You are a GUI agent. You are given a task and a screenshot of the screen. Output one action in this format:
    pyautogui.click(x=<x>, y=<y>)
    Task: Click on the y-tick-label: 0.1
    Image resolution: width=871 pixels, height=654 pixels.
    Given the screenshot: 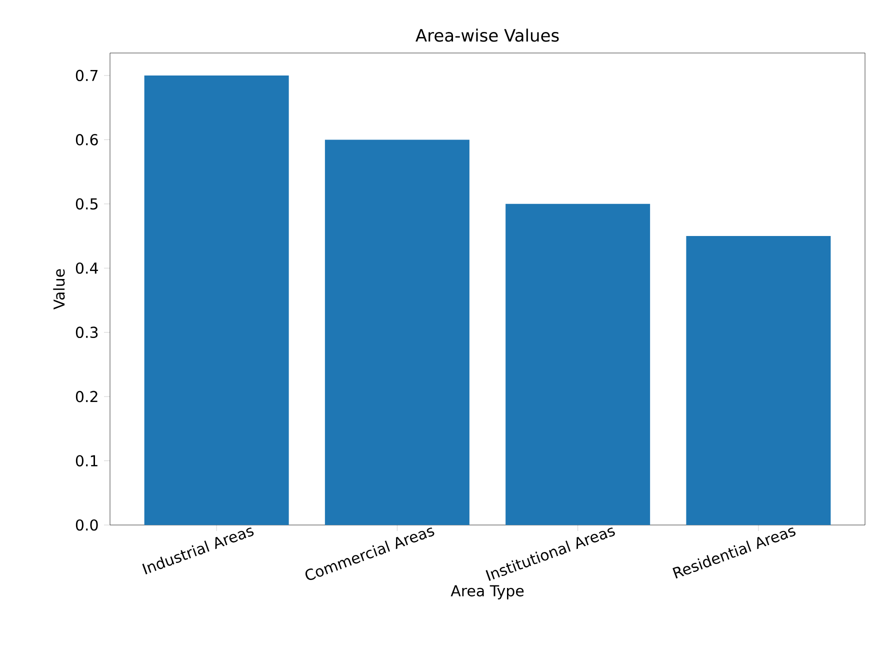 What is the action you would take?
    pyautogui.click(x=87, y=460)
    